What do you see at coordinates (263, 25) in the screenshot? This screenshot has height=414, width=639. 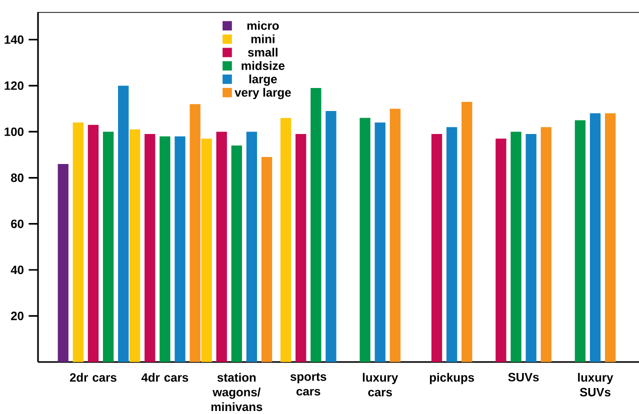 I see `legend-label: micro` at bounding box center [263, 25].